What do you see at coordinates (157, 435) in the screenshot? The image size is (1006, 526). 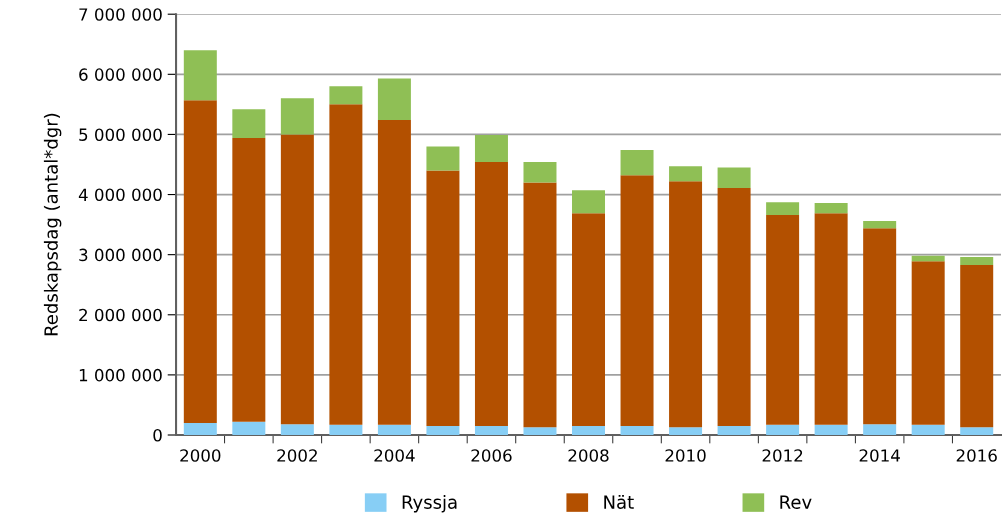 I see `y-tick-label: 0` at bounding box center [157, 435].